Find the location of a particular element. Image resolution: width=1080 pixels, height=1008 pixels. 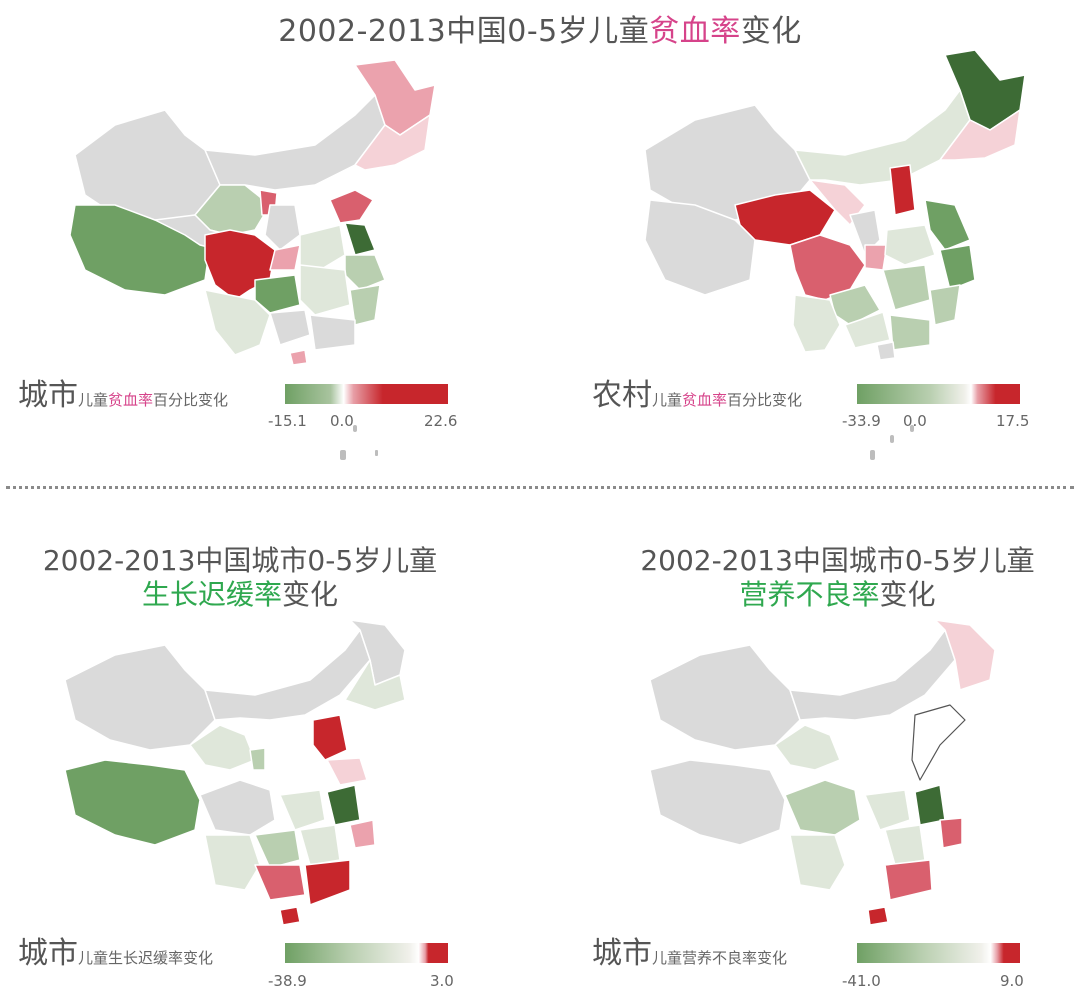

urban-stunting-legend-label: 城市 儿童生长迟缓率变化 is located at coordinates (115, 950).